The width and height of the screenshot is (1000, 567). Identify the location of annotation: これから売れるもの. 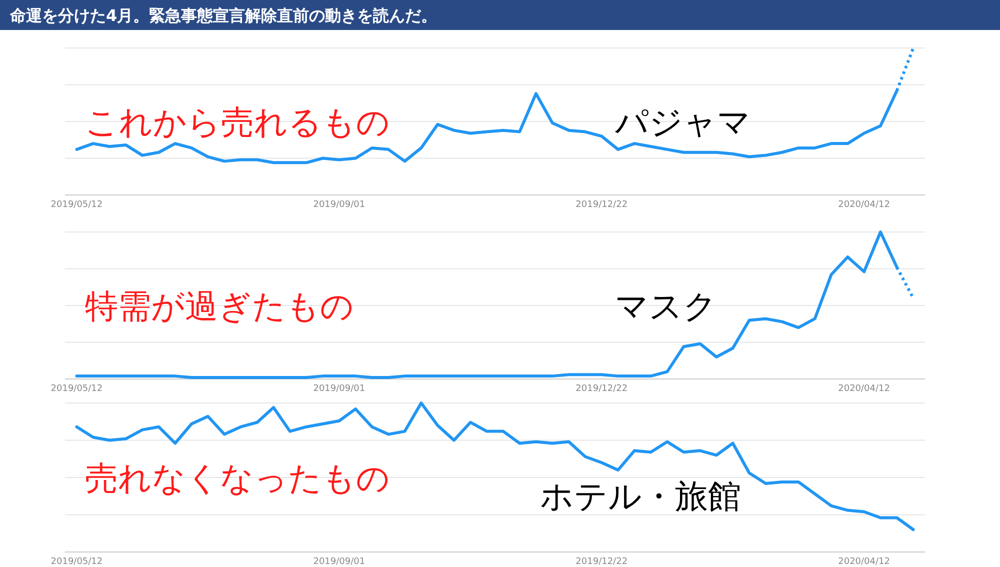
(237, 122).